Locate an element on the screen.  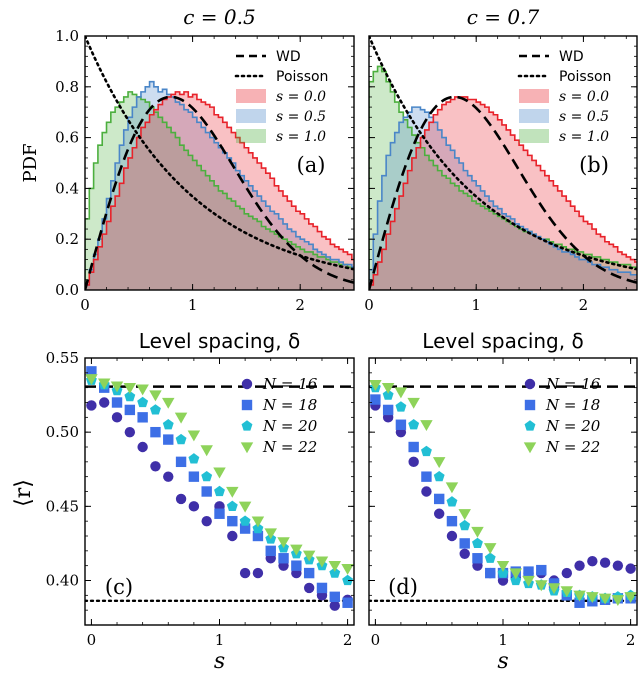
x-axis-label: Level spacing, δ is located at coordinates (219, 341).